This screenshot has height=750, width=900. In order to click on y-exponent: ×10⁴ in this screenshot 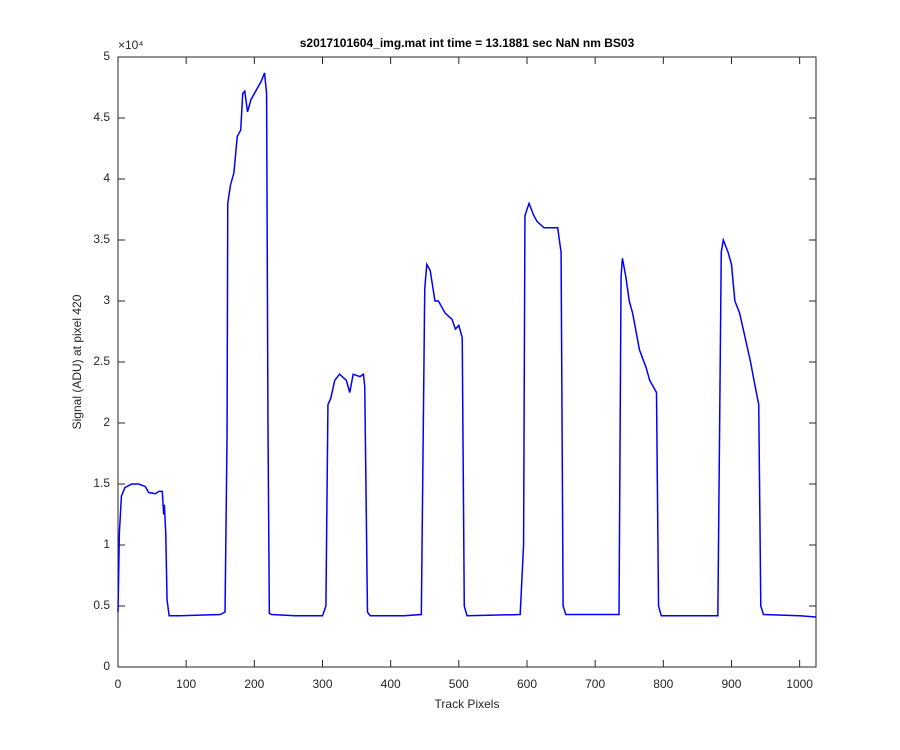, I will do `click(131, 45)`.